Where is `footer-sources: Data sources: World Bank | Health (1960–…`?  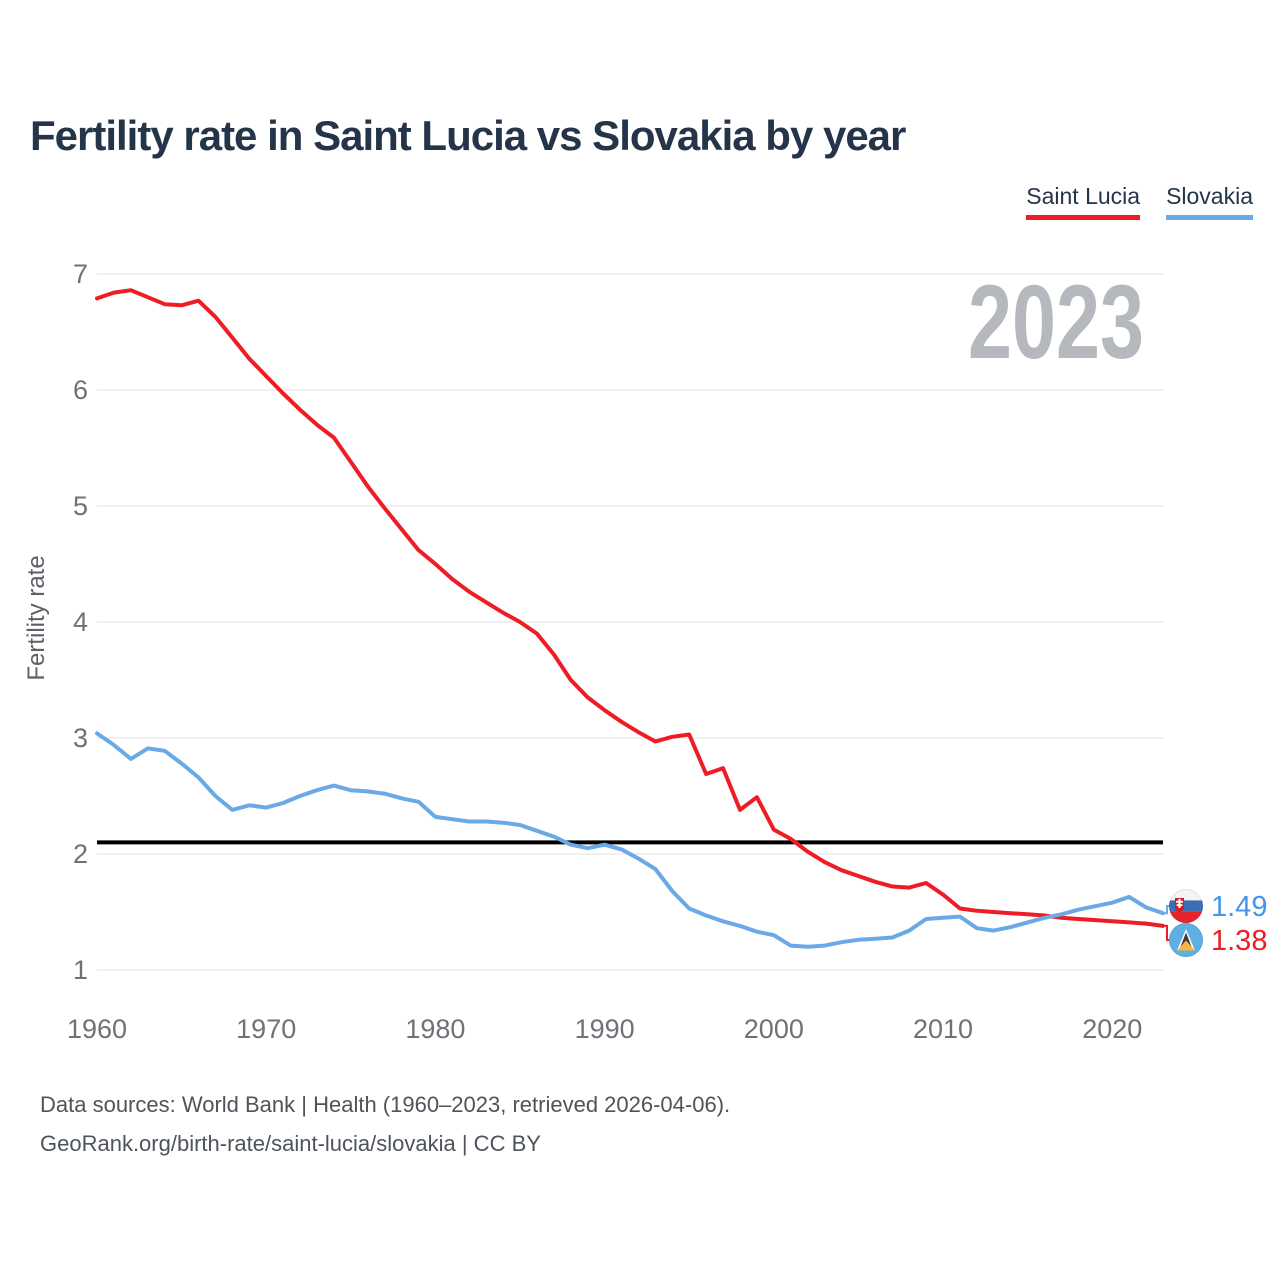 footer-sources: Data sources: World Bank | Health (1960–… is located at coordinates (385, 1104).